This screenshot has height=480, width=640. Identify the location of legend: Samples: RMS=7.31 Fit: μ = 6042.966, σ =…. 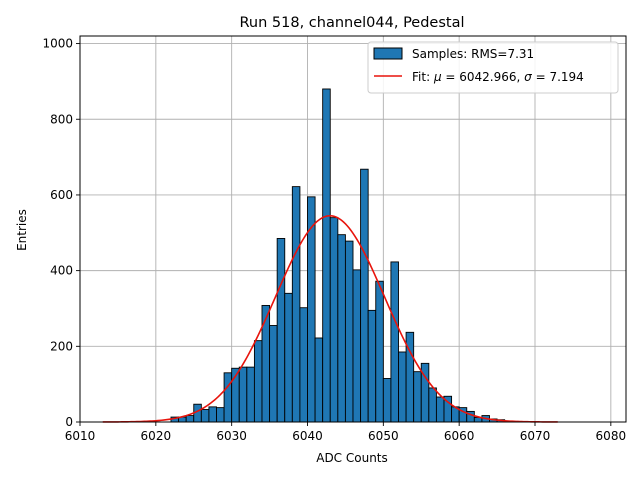
(493, 67).